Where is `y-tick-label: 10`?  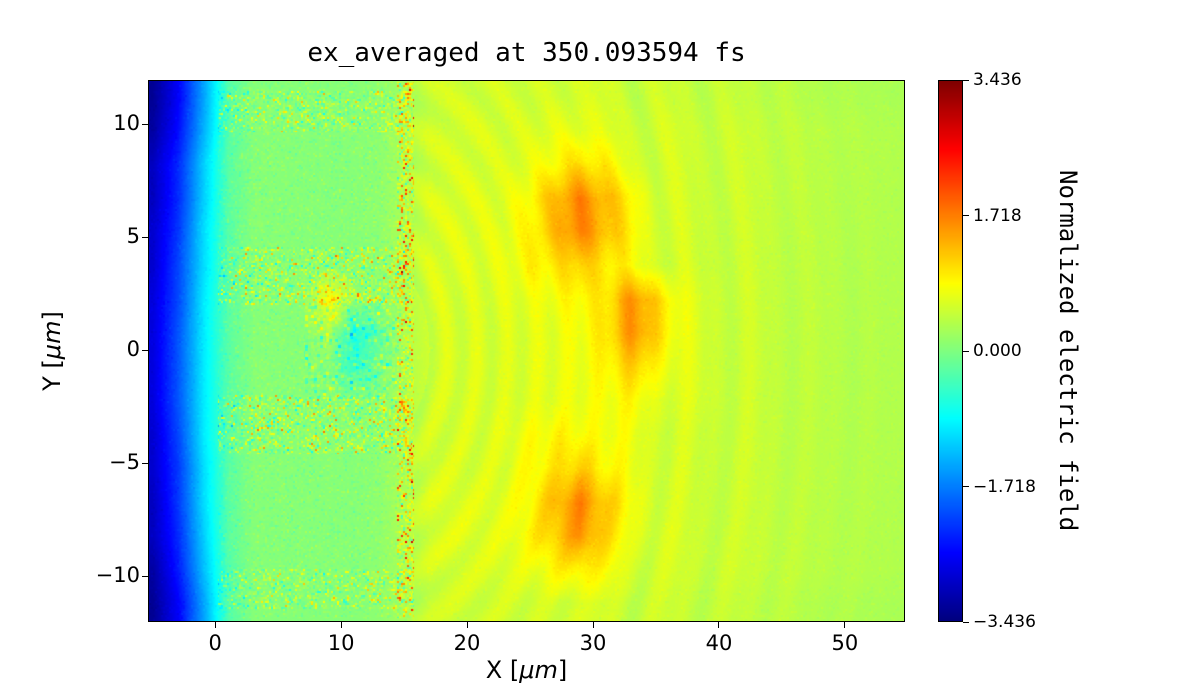
y-tick-label: 10 is located at coordinates (126, 123).